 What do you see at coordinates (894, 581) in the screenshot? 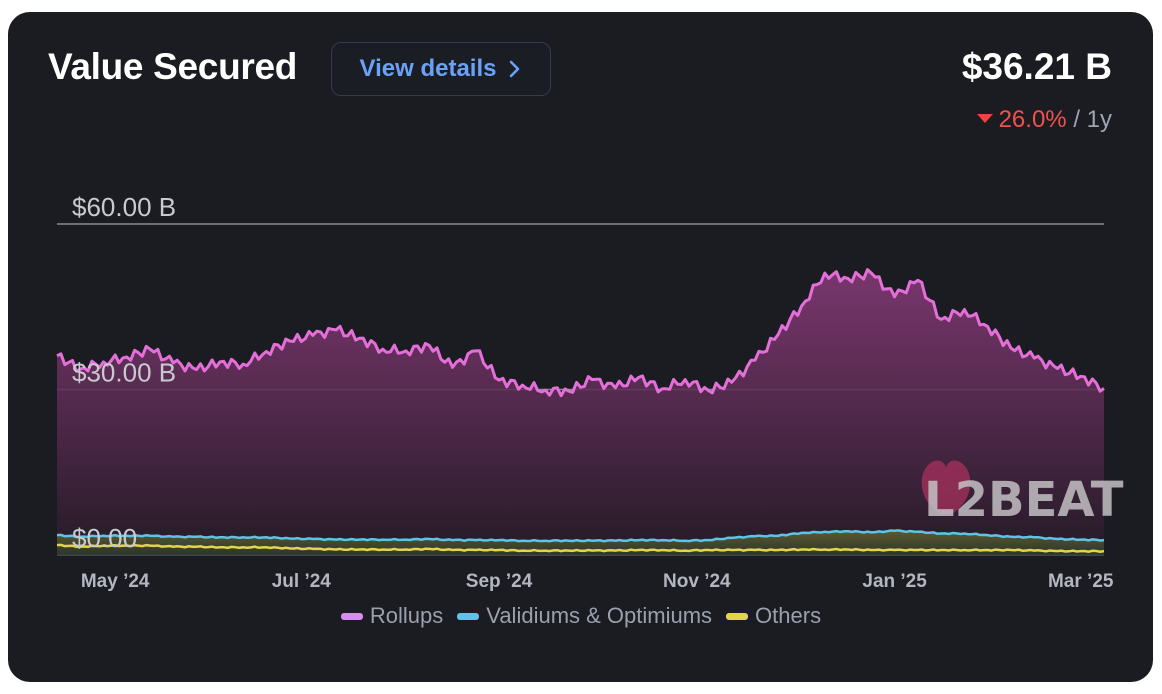
I see `x-tick-label: Jan ’25` at bounding box center [894, 581].